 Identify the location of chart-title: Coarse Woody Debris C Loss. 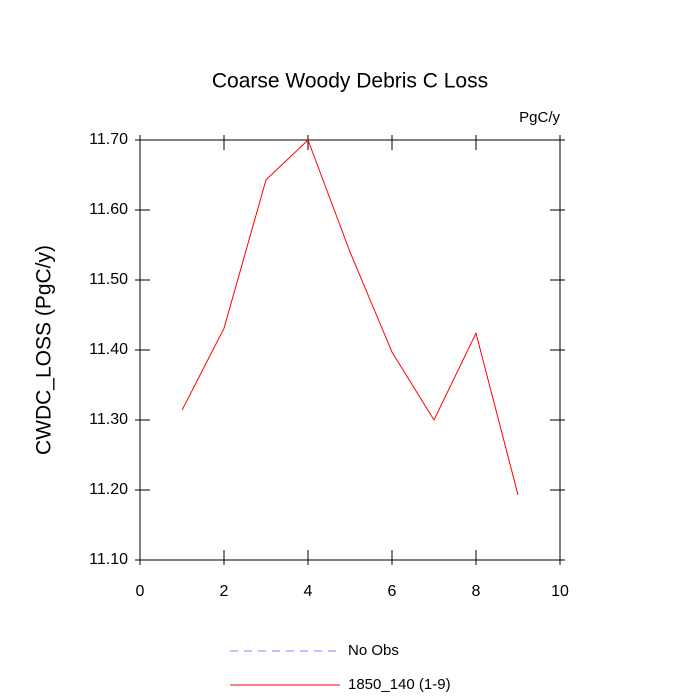
(350, 81).